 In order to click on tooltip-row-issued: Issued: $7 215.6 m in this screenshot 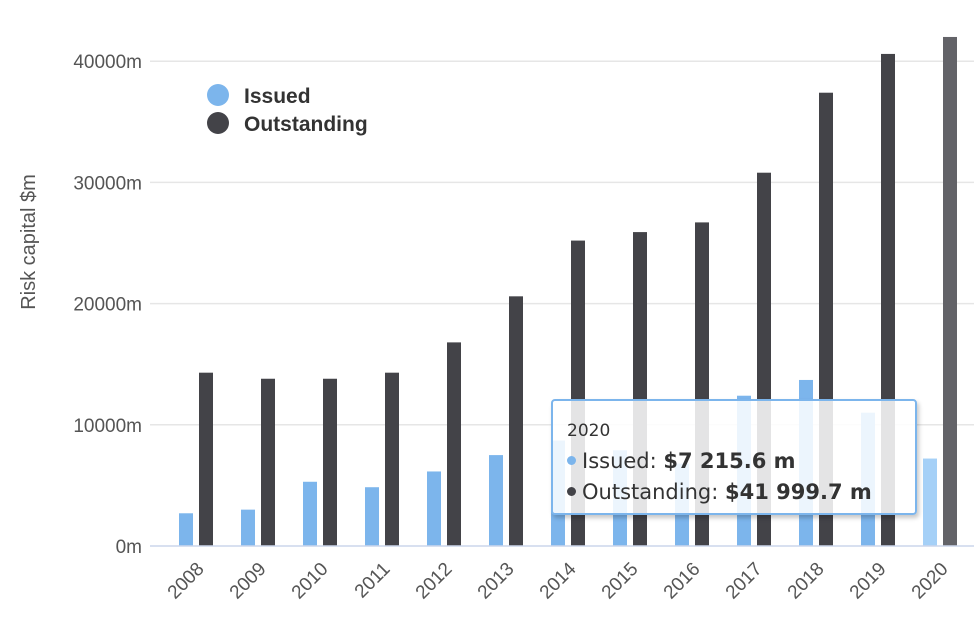, I will do `click(681, 461)`.